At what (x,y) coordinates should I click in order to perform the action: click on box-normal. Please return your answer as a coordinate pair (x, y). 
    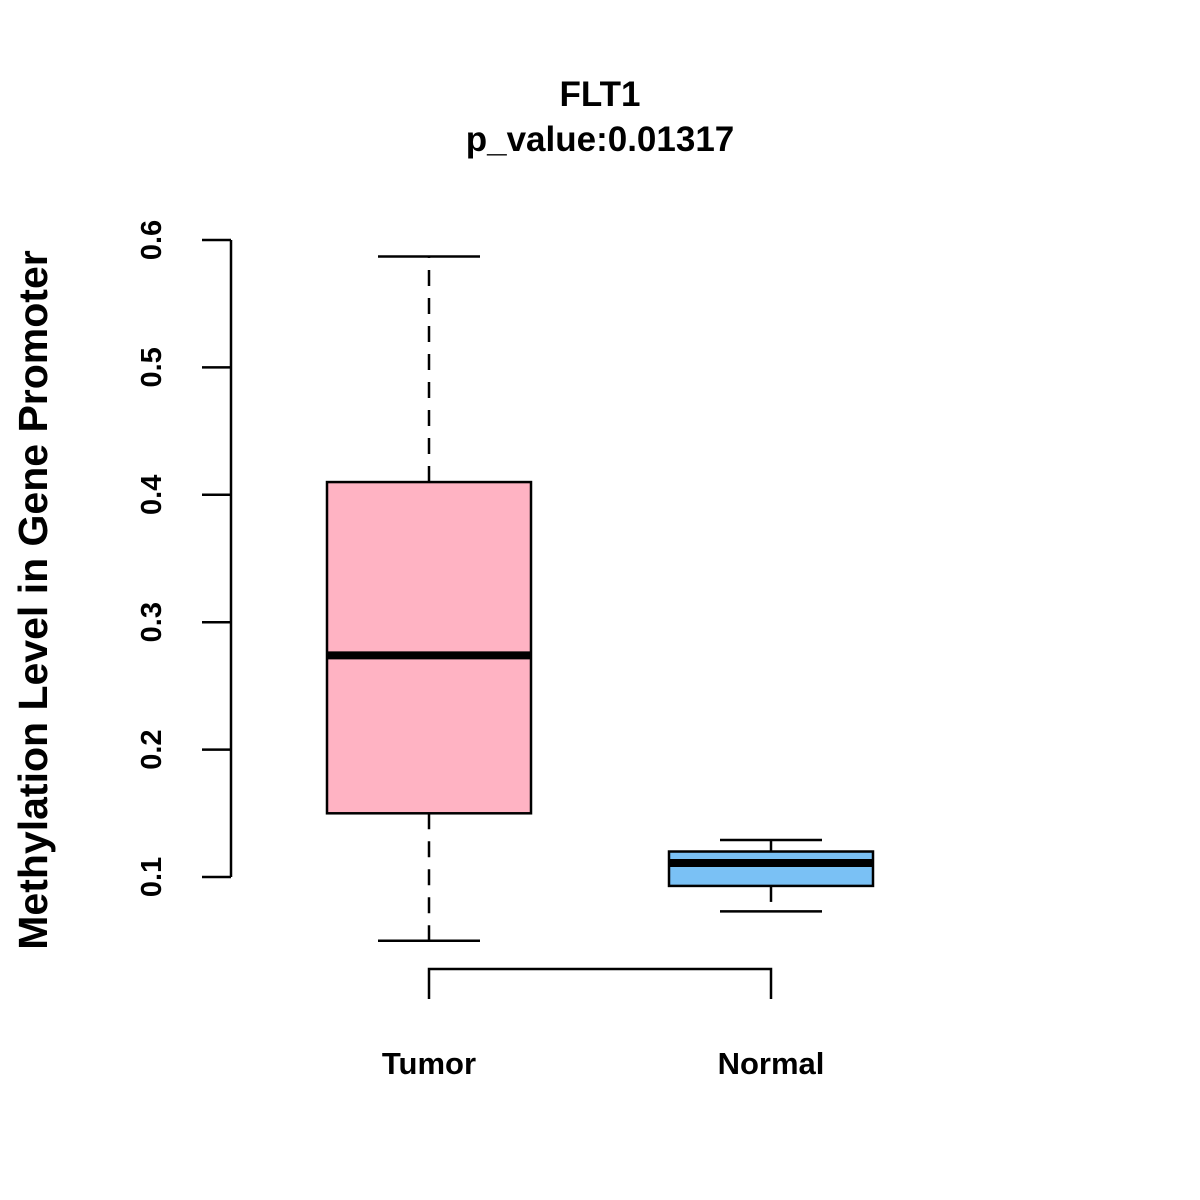
    Looking at the image, I should click on (771, 875).